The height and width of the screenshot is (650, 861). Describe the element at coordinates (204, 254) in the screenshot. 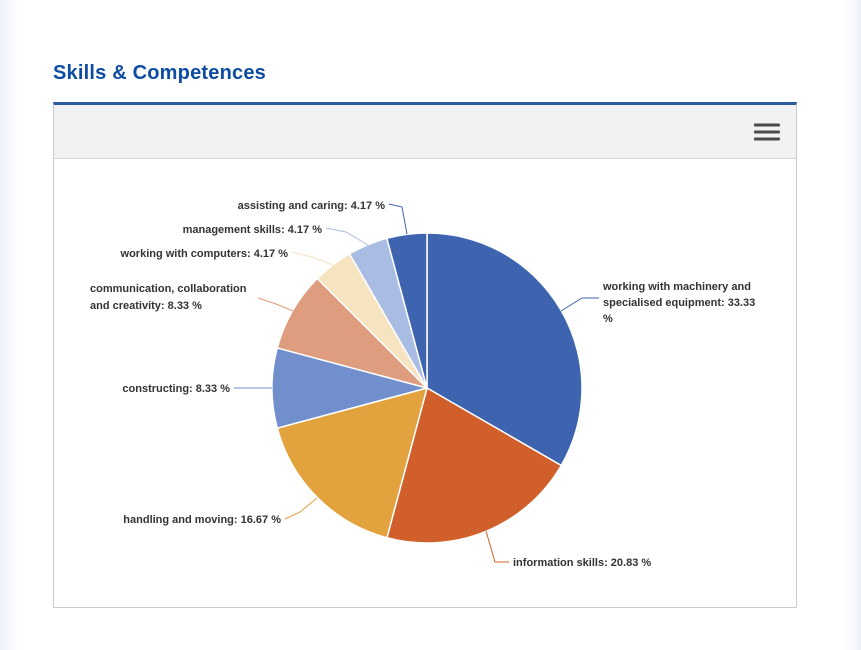

I see `slice-label-6: working with computers: 4.17 %` at that location.